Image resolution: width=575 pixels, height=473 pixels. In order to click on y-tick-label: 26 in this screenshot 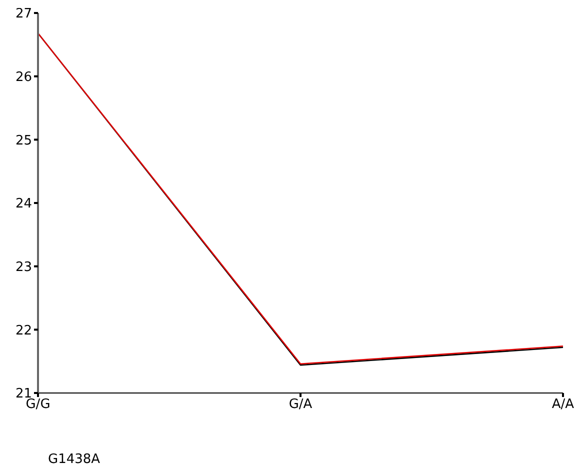, I will do `click(23, 77)`.